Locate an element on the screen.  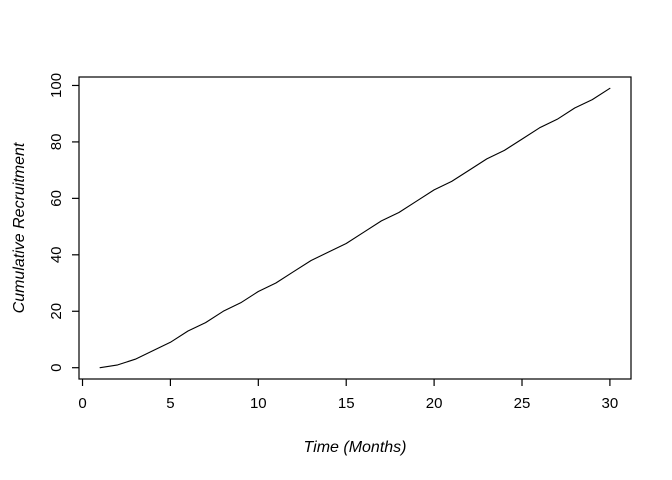
y-tick-label: 100 is located at coordinates (56, 85).